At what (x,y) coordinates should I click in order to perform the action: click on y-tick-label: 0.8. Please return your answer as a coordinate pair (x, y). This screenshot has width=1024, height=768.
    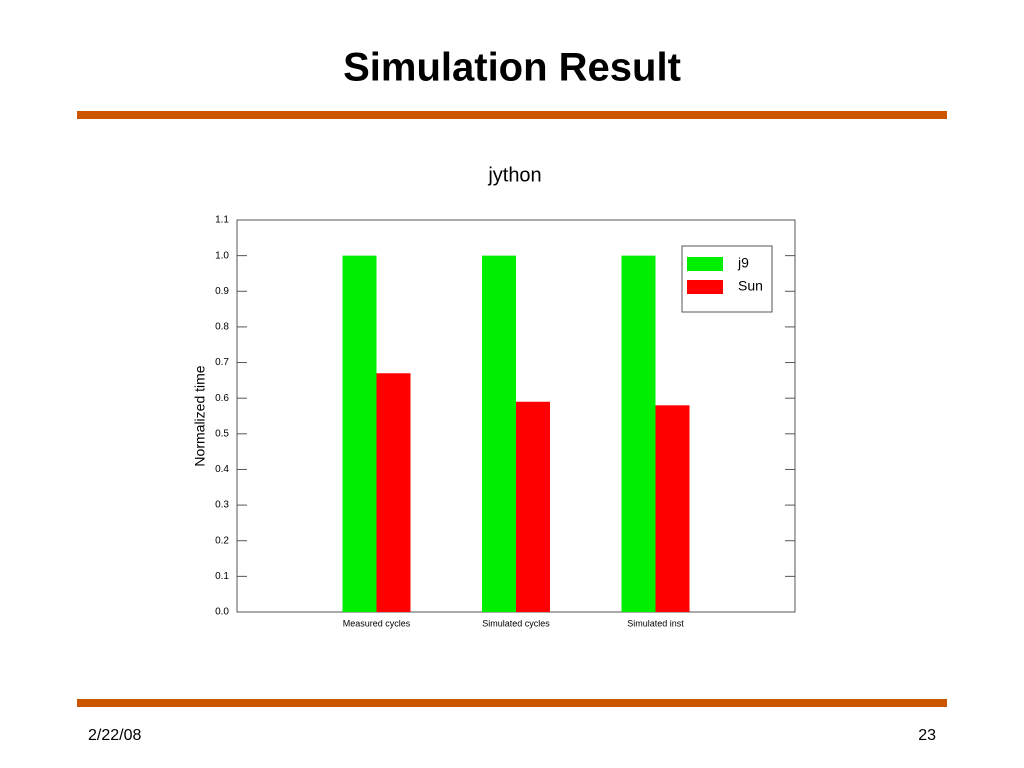
    Looking at the image, I should click on (222, 327).